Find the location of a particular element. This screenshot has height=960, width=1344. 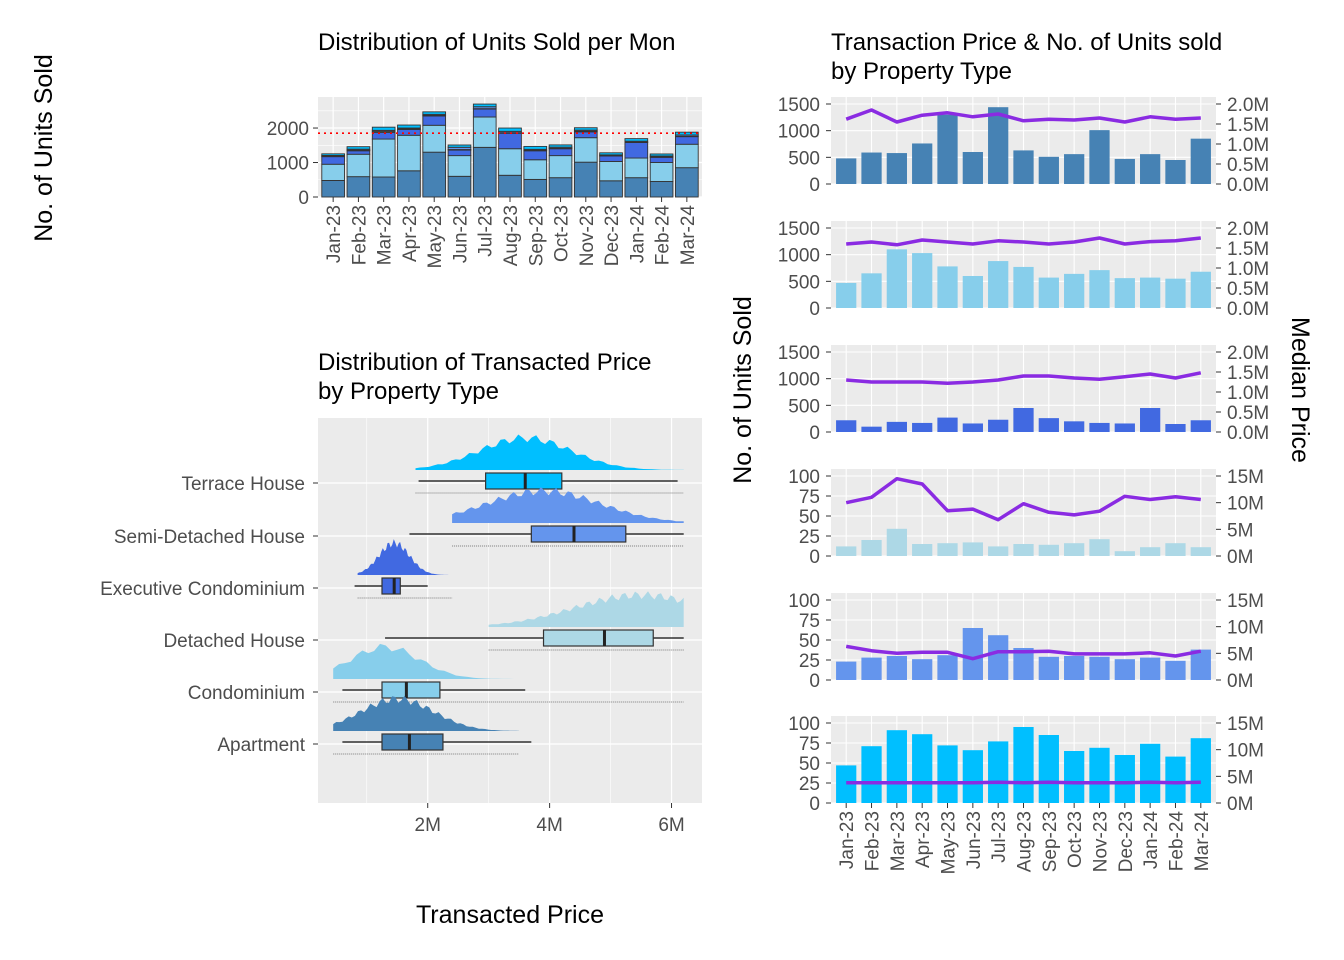

y2-tick-label: 5M is located at coordinates (1240, 654).